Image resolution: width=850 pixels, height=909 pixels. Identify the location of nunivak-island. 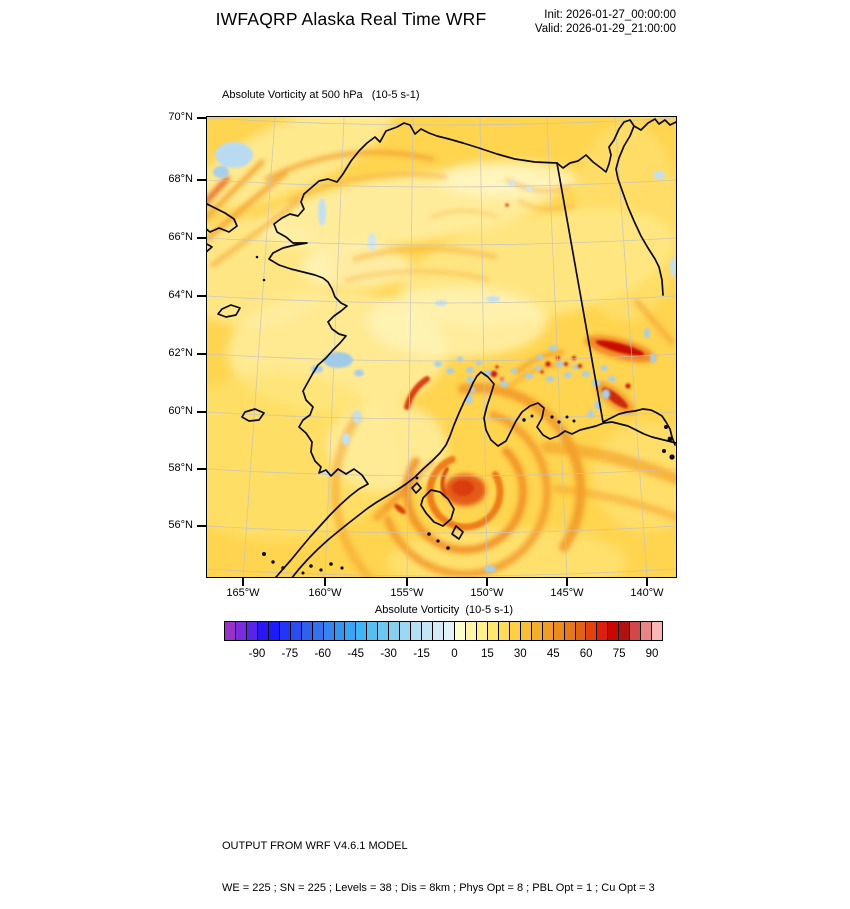
(253, 415).